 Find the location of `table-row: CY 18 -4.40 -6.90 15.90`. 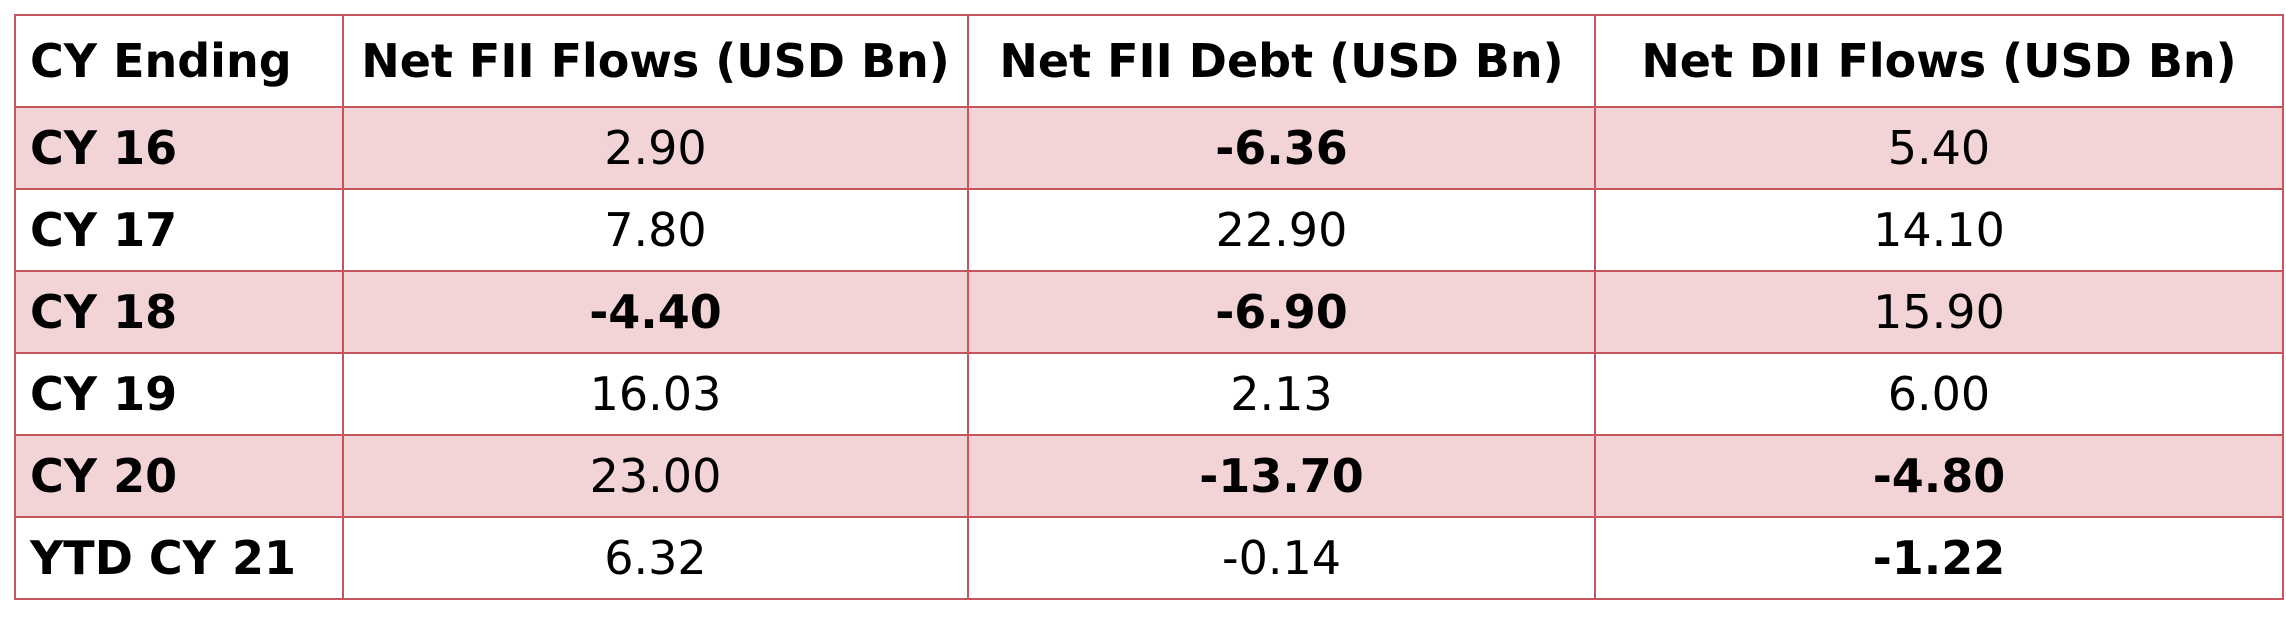

table-row: CY 18 -4.40 -6.90 15.90 is located at coordinates (1149, 312).